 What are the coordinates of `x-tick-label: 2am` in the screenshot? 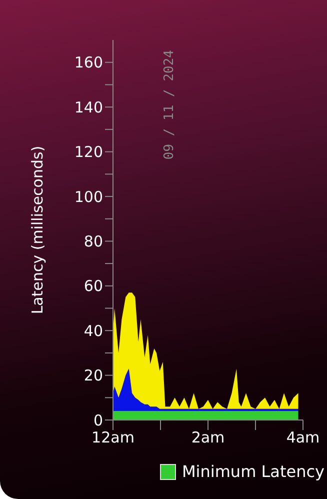 It's located at (208, 437).